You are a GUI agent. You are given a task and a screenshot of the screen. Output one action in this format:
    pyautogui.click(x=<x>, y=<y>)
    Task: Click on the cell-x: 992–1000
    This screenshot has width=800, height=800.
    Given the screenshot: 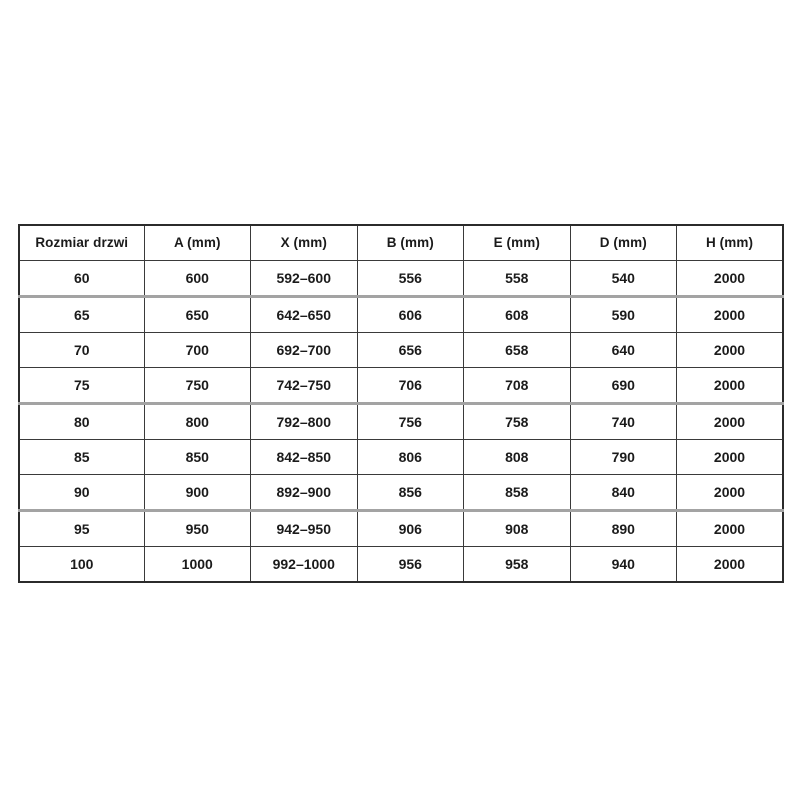 What is the action you would take?
    pyautogui.click(x=304, y=564)
    